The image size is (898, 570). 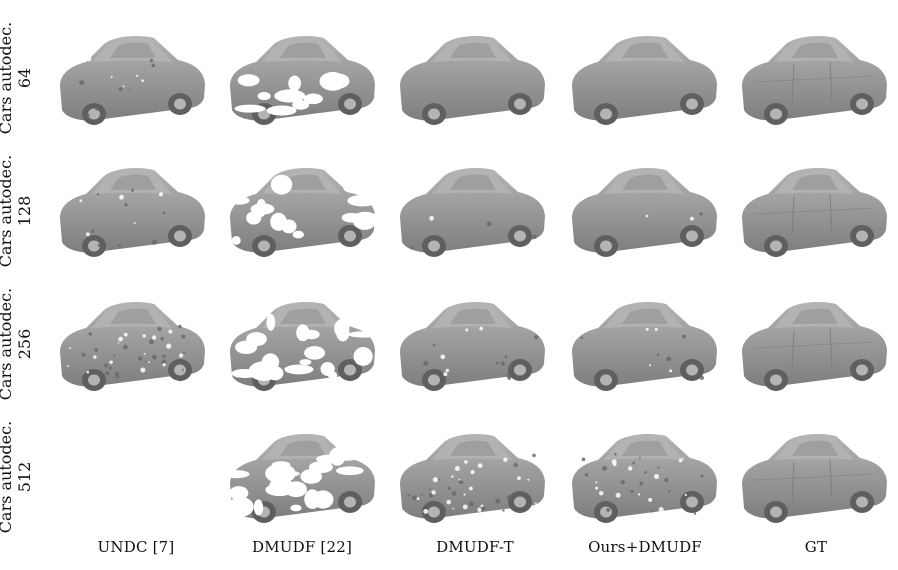 I want to click on col-label-undc: UNDC [7], so click(x=136, y=547).